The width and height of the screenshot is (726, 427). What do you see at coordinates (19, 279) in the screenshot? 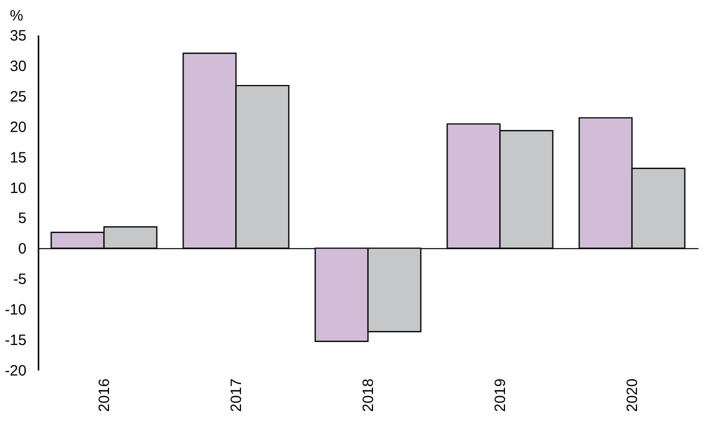
I see `y-tick-label: -5` at bounding box center [19, 279].